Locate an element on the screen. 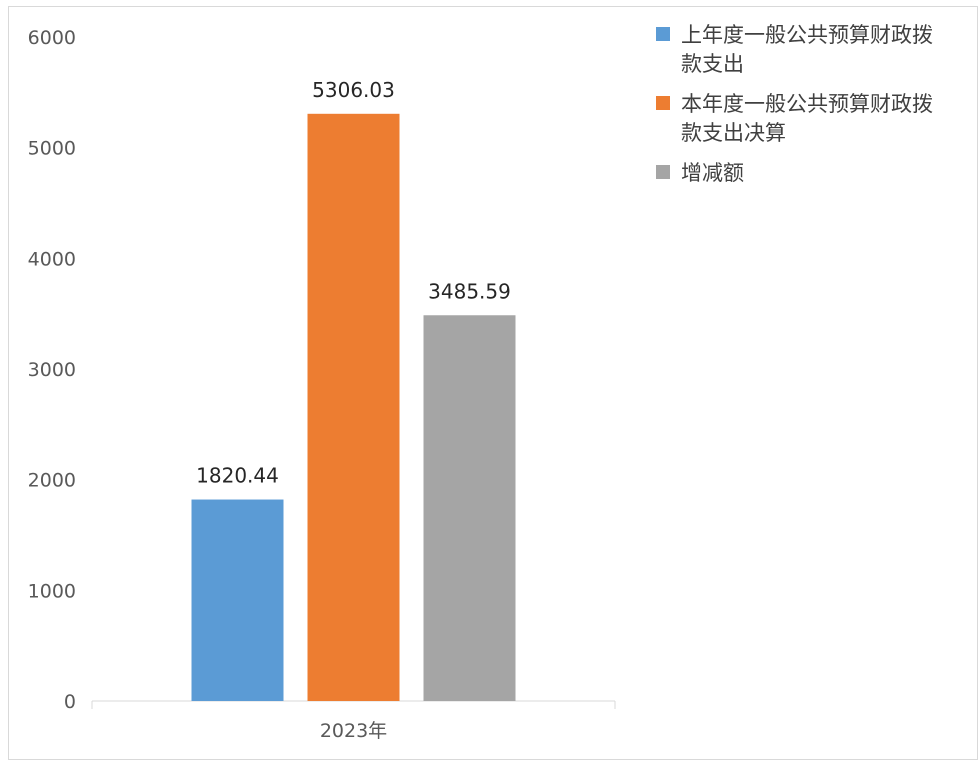 The height and width of the screenshot is (766, 980). y-tick-label: 0 is located at coordinates (70, 702).